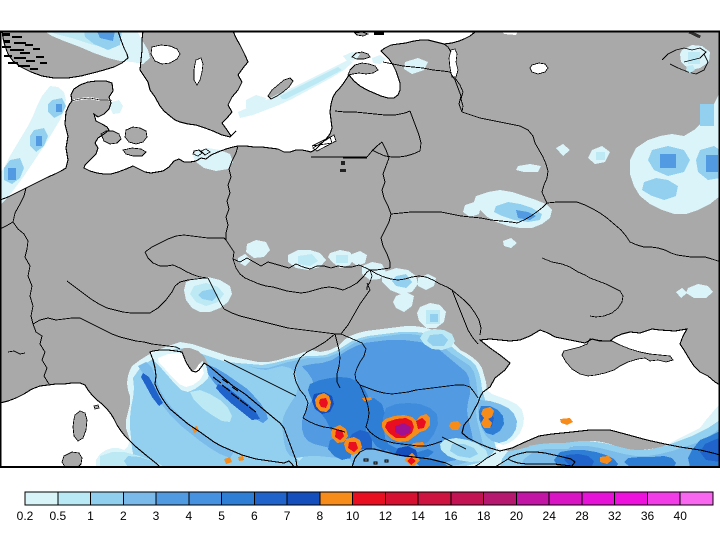 The width and height of the screenshot is (720, 540). Describe the element at coordinates (57, 516) in the screenshot. I see `svg-text: 0.5` at that location.